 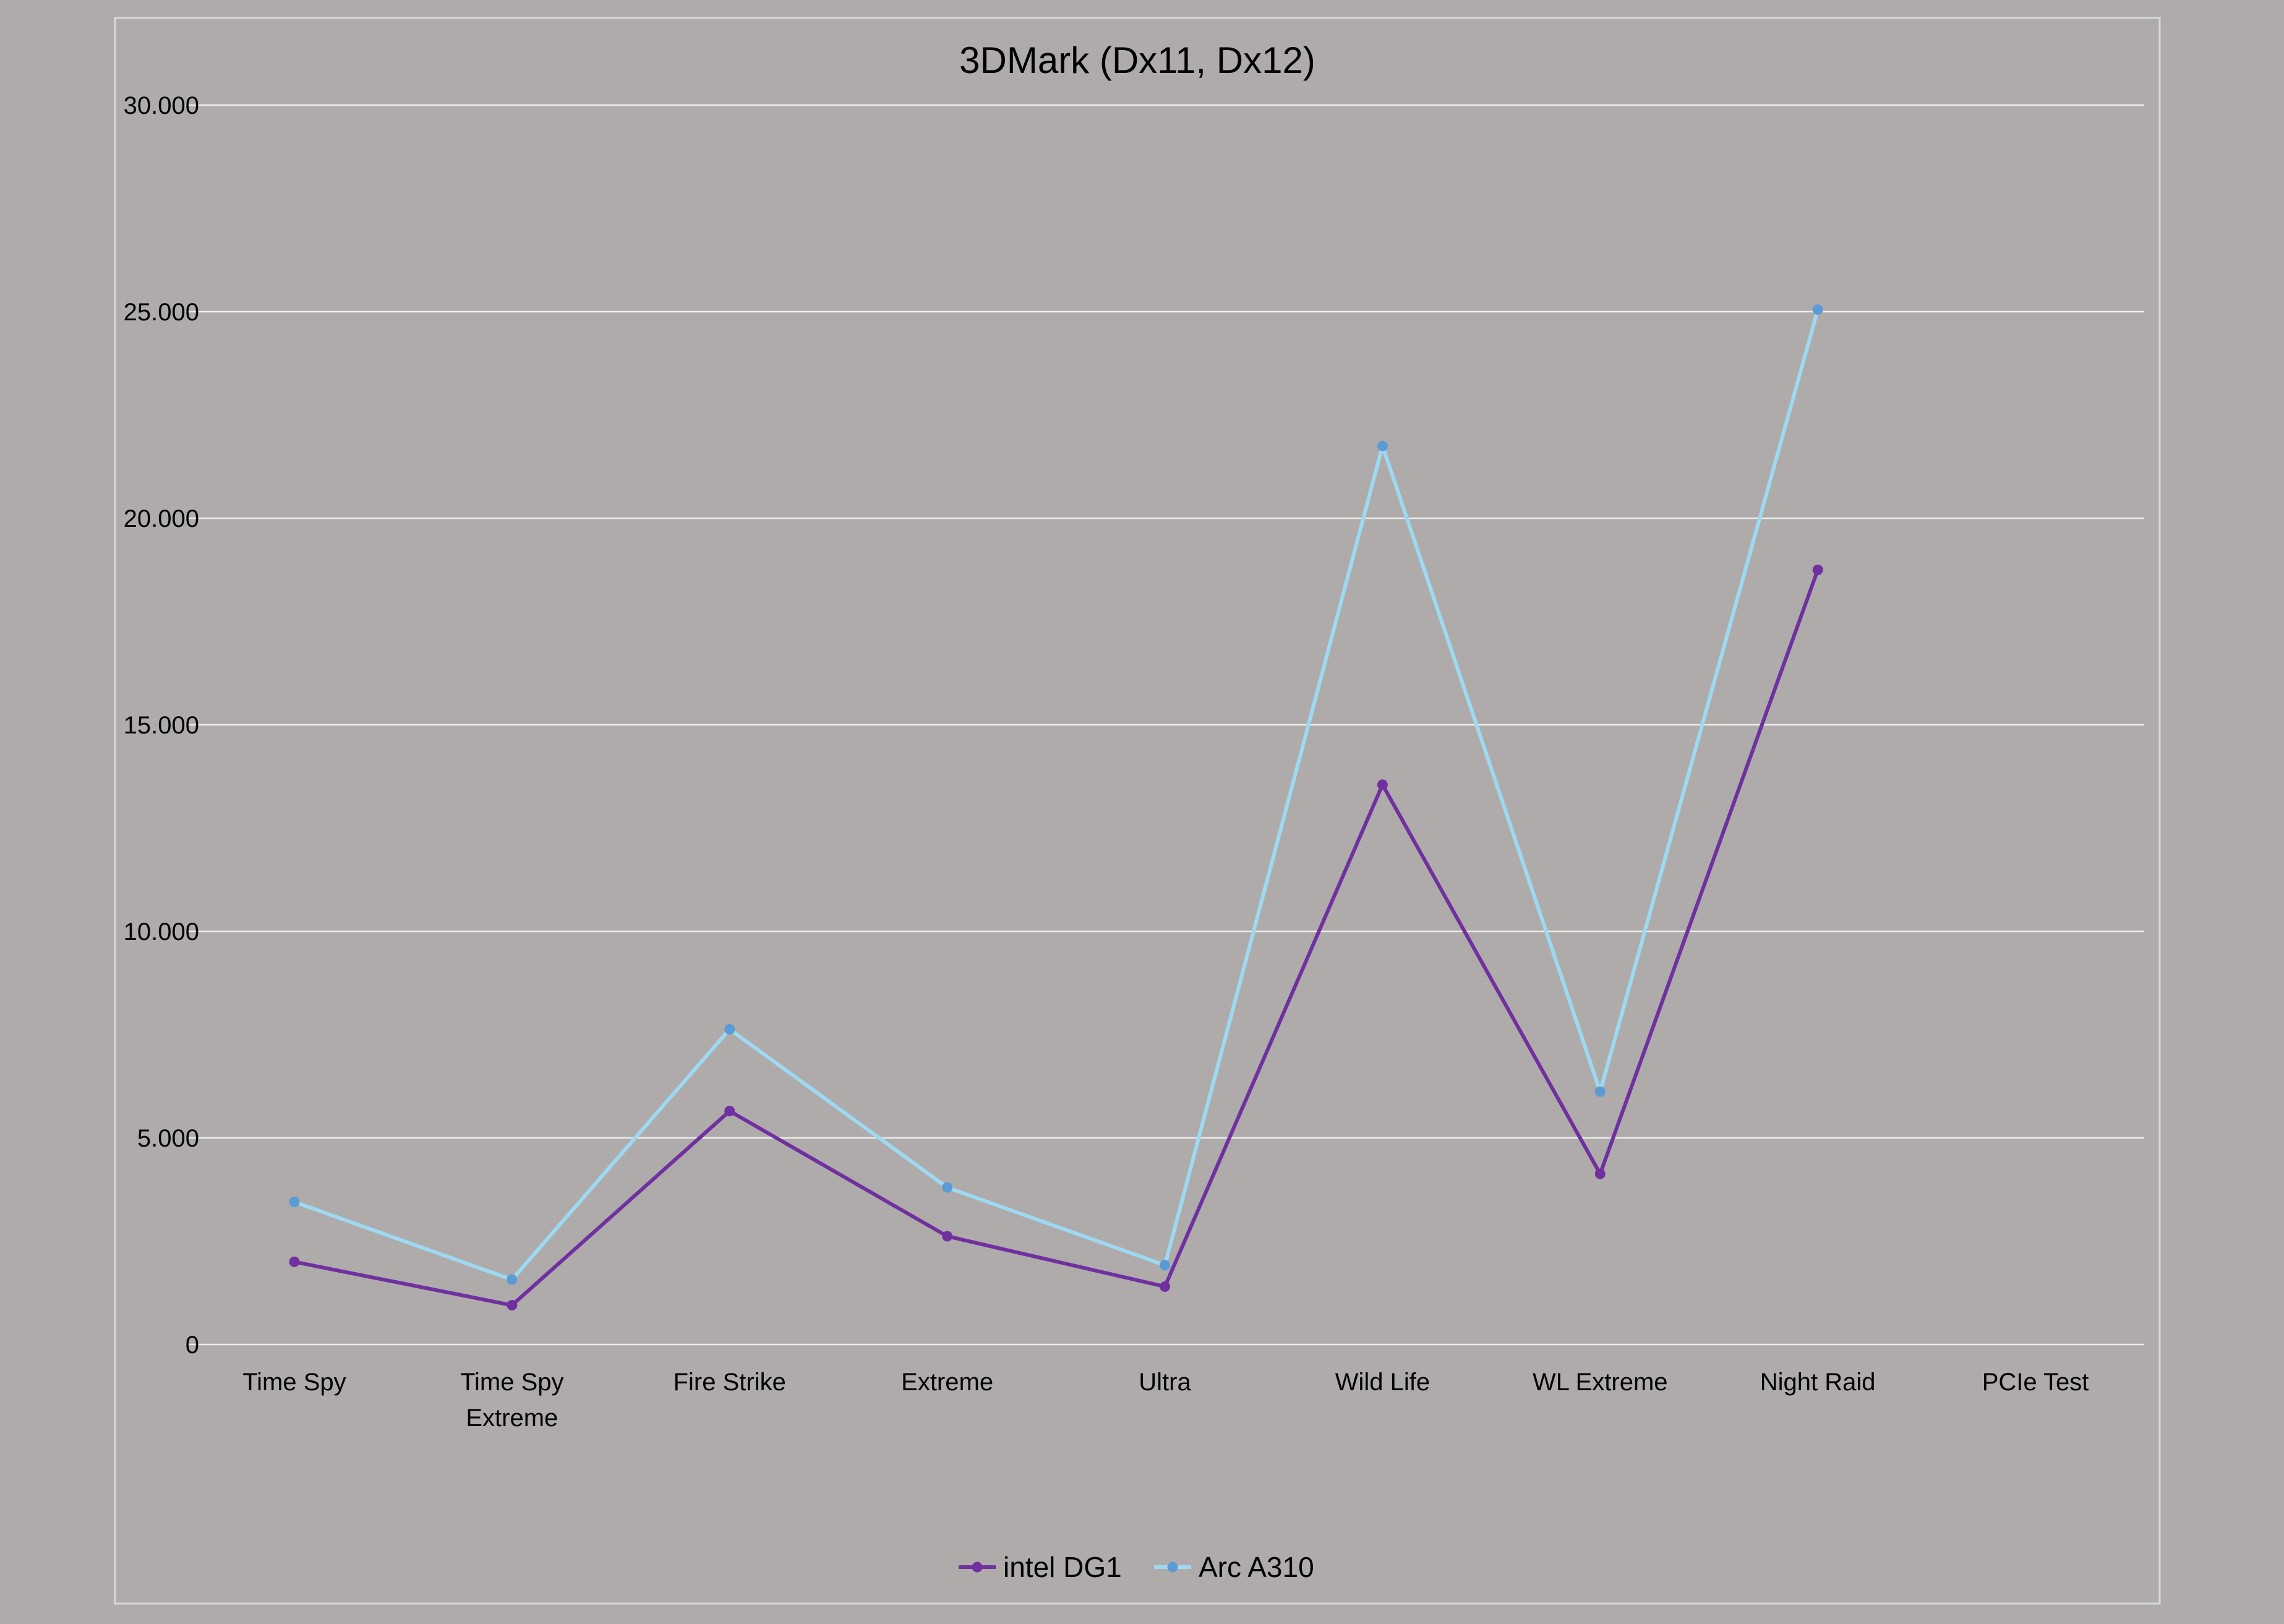 What do you see at coordinates (162, 312) in the screenshot?
I see `y-tick-label: 25.000` at bounding box center [162, 312].